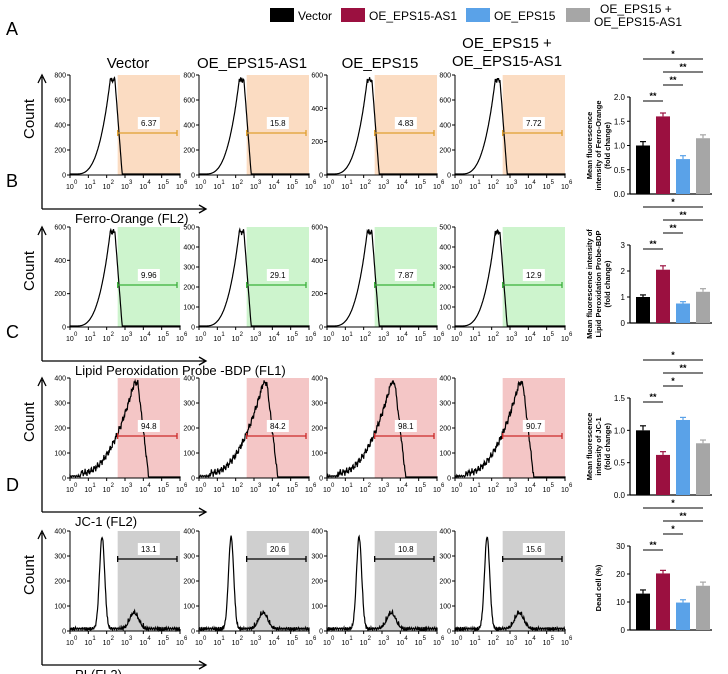 The image size is (728, 674). What do you see at coordinates (180, 370) in the screenshot?
I see `x-axis-label-B: Lipid Peroxidation Probe -BDP (FL1)` at bounding box center [180, 370].